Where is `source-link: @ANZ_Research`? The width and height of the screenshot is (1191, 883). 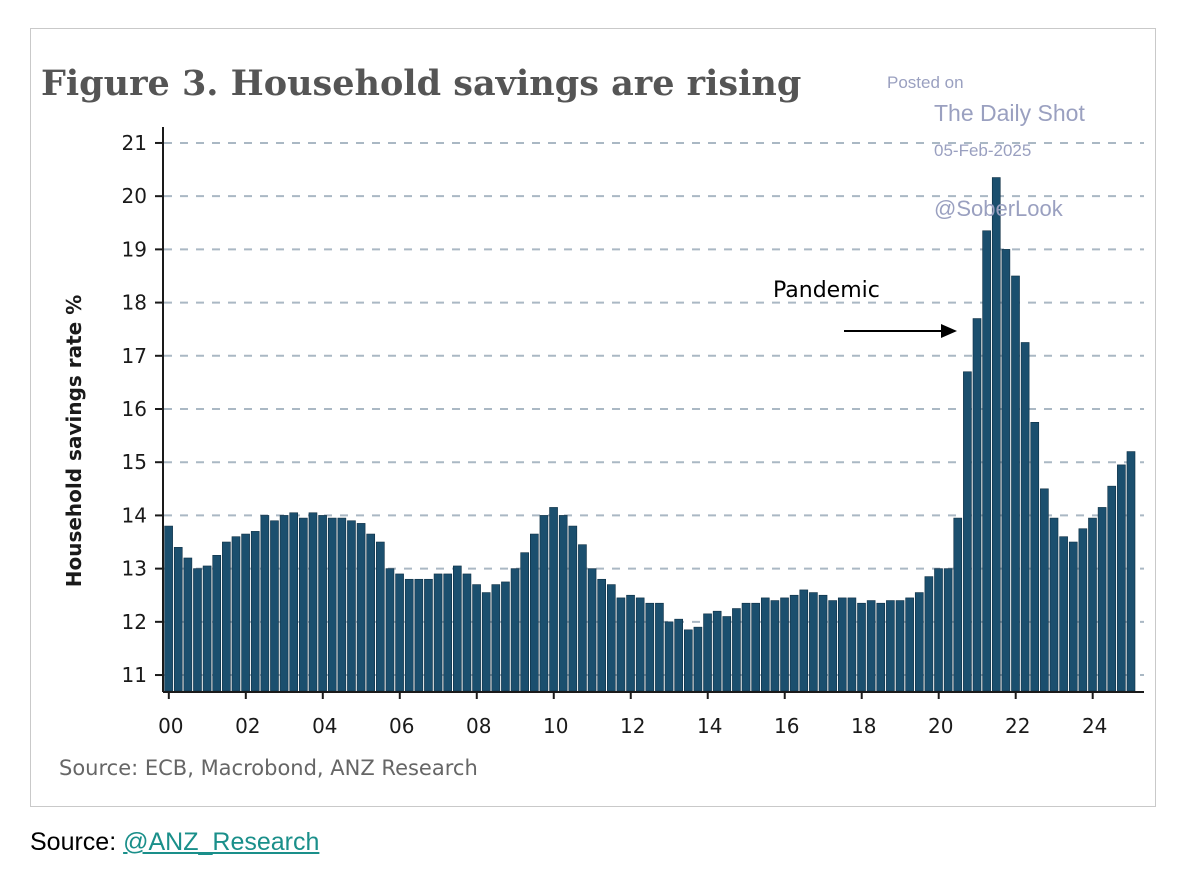
source-link: @ANZ_Research is located at coordinates (221, 842).